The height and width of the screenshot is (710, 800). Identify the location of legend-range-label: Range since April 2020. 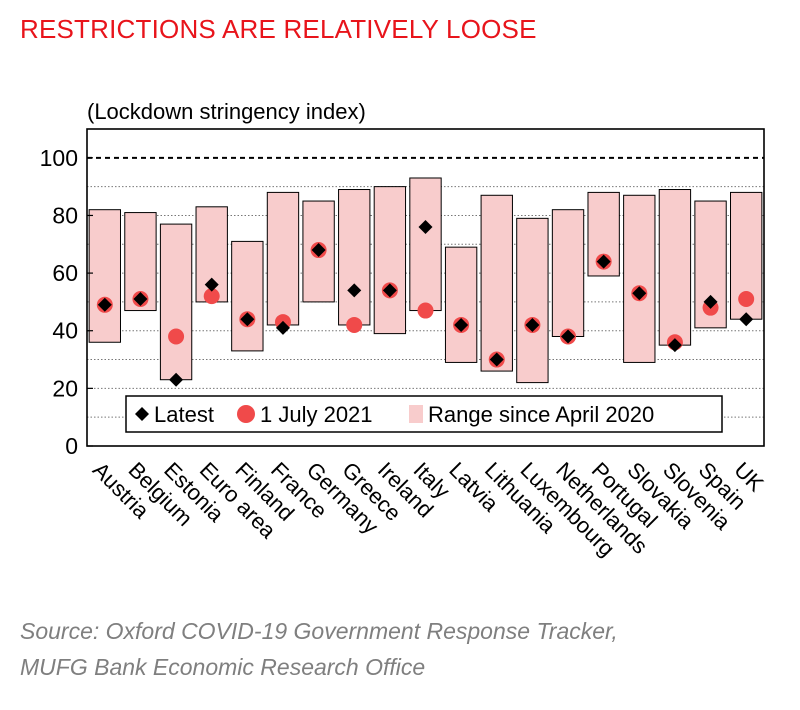
(541, 414).